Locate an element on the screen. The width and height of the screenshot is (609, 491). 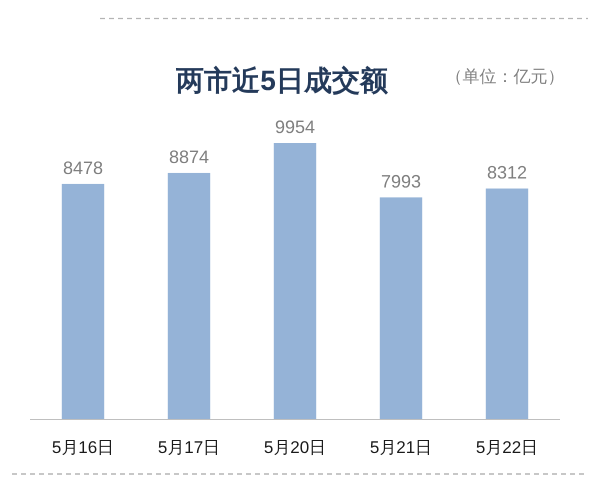
x-tick-label: 5月22日 is located at coordinates (507, 447).